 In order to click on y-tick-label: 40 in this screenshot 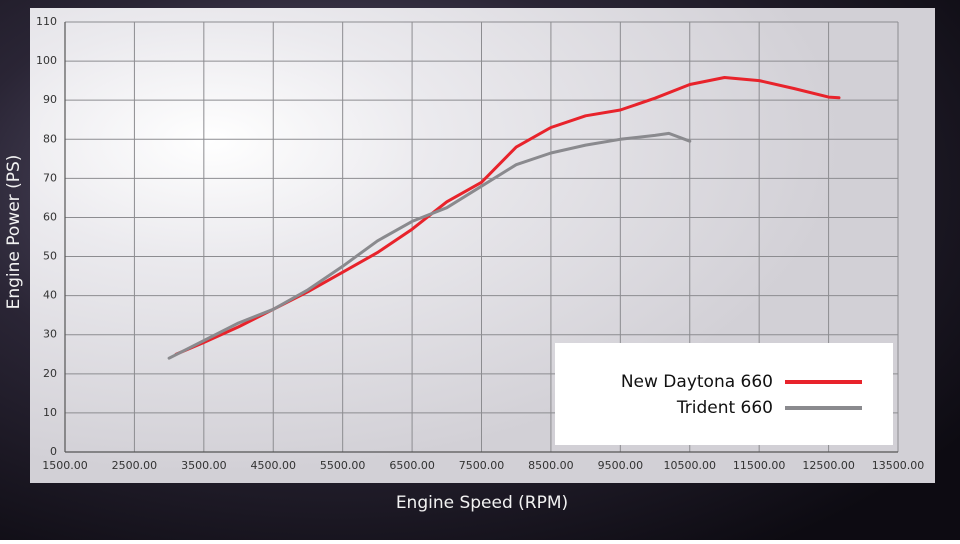, I will do `click(50, 295)`.